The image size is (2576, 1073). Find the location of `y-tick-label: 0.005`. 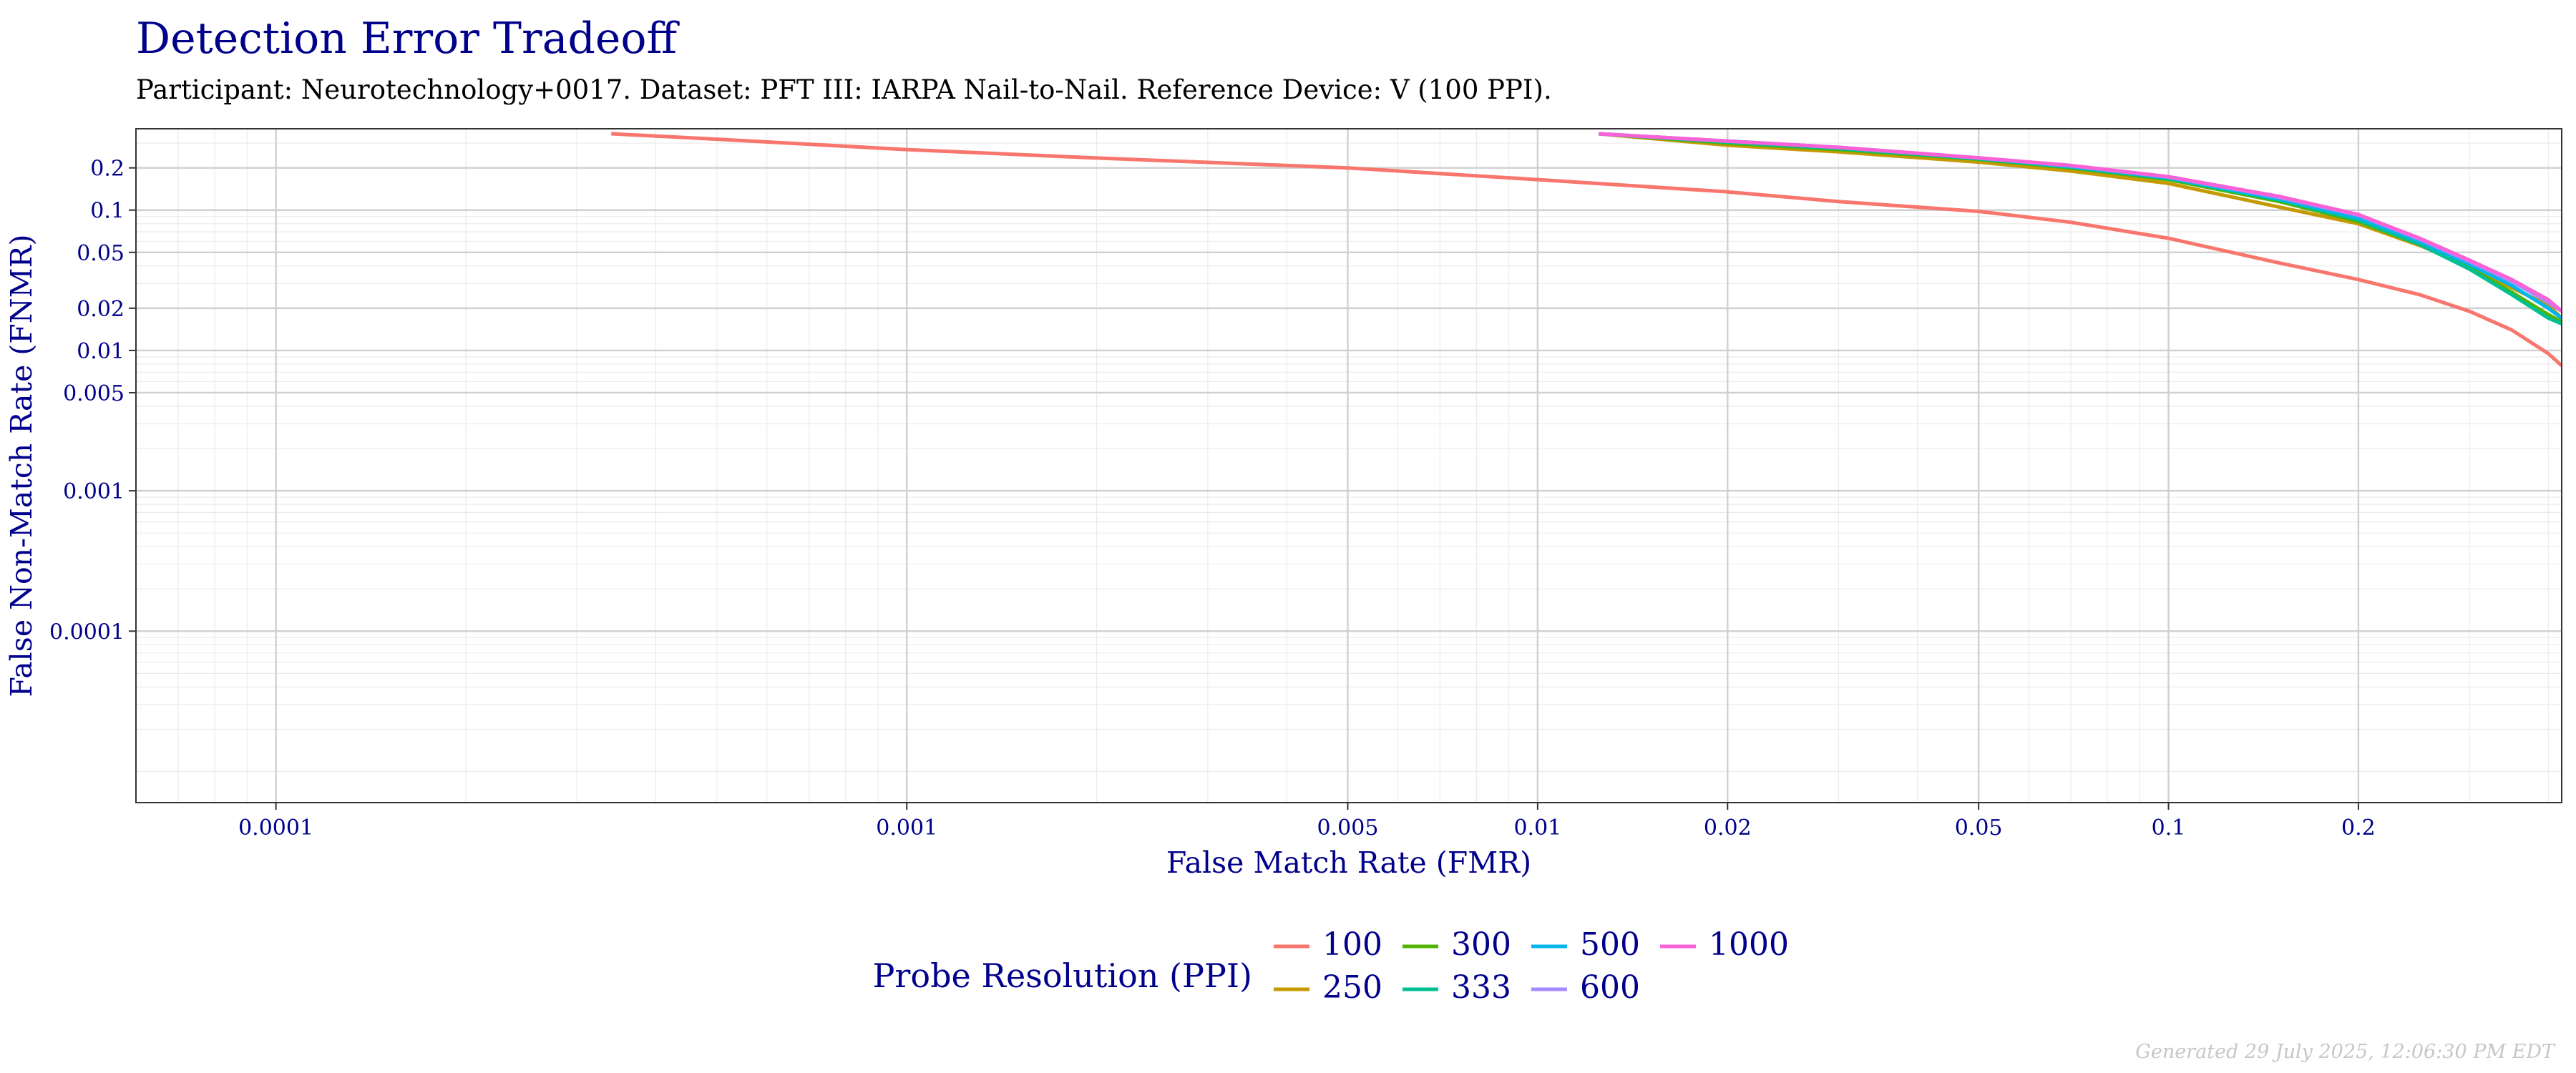

y-tick-label: 0.005 is located at coordinates (94, 394).